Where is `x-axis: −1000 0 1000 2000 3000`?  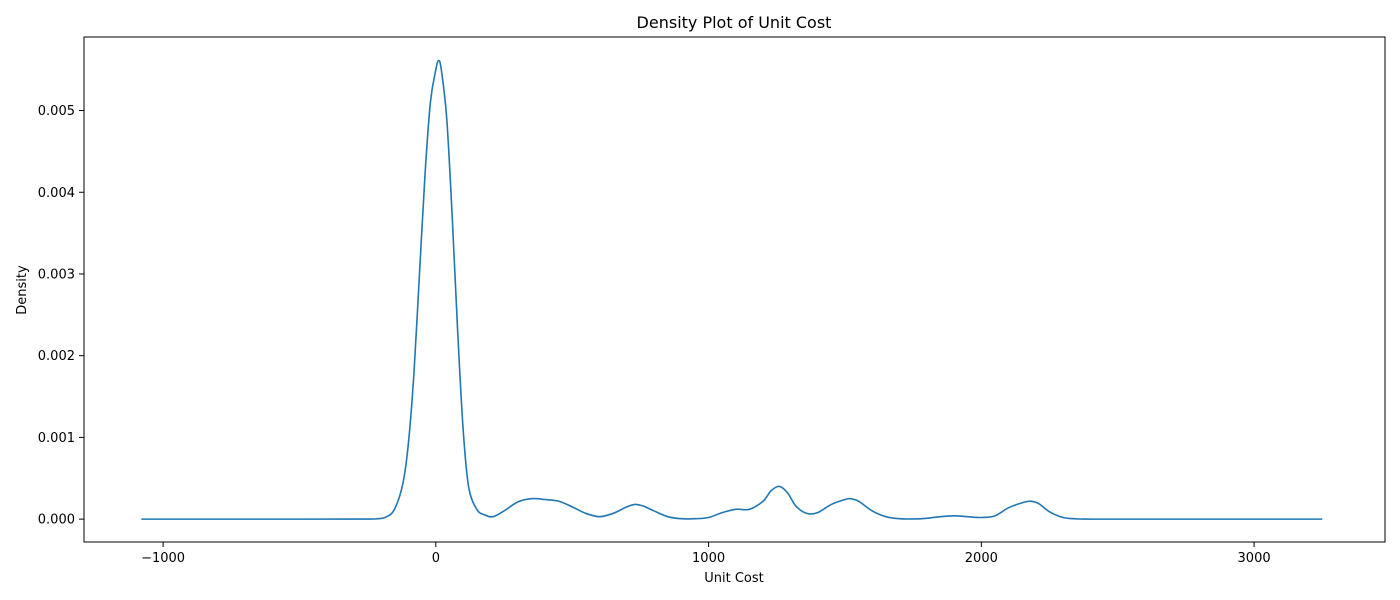
x-axis: −1000 0 1000 2000 3000 is located at coordinates (706, 554).